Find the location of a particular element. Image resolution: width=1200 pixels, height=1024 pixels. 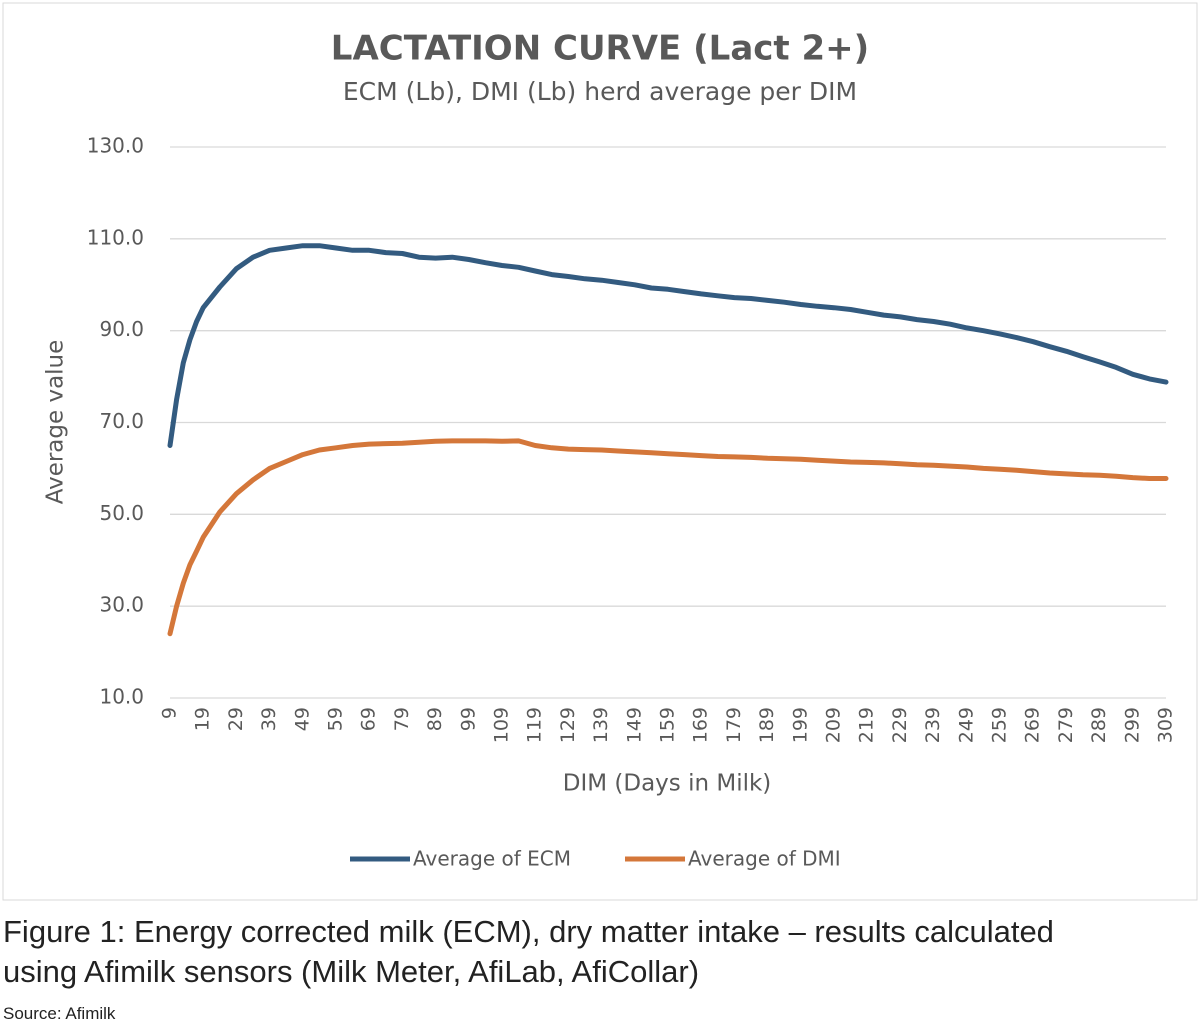

x-tick-label: 309 is located at coordinates (1166, 725).